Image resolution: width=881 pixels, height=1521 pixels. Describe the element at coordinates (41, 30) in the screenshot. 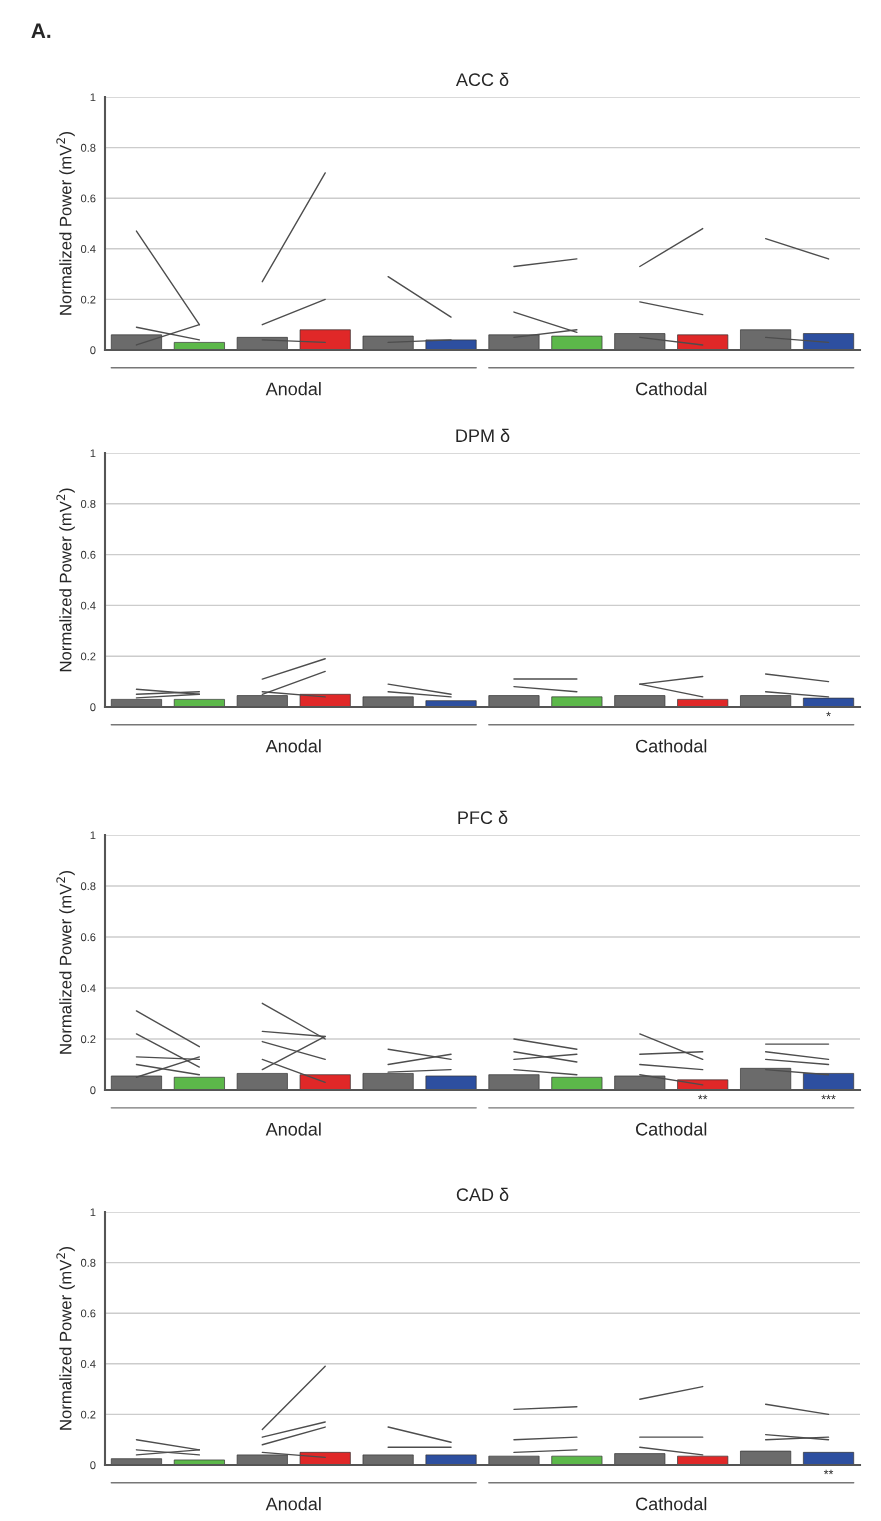

I see `text: A.` at that location.